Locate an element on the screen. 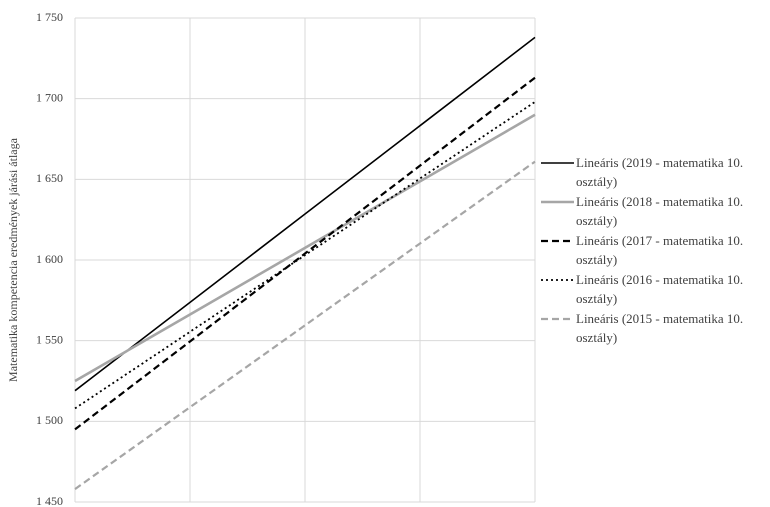 This screenshot has height=507, width=770. y-tick-label: 1 700 is located at coordinates (49, 97).